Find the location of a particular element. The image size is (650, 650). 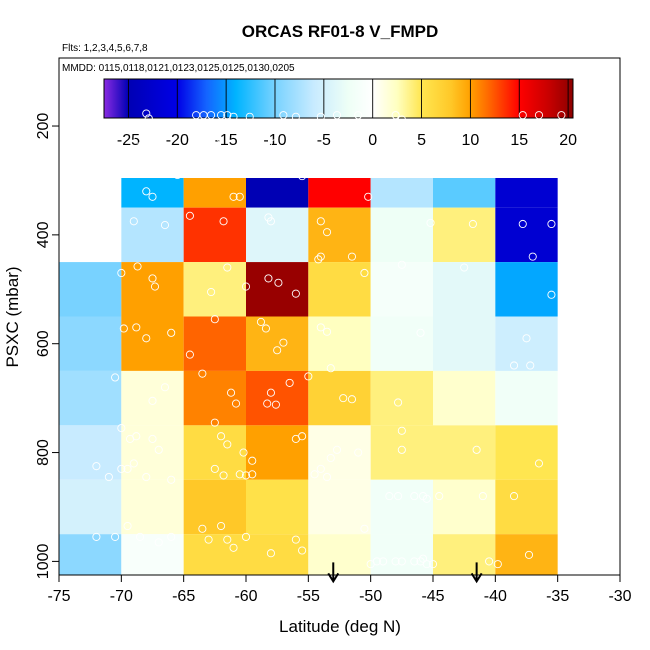

x-tick-label: -65 is located at coordinates (183, 596).